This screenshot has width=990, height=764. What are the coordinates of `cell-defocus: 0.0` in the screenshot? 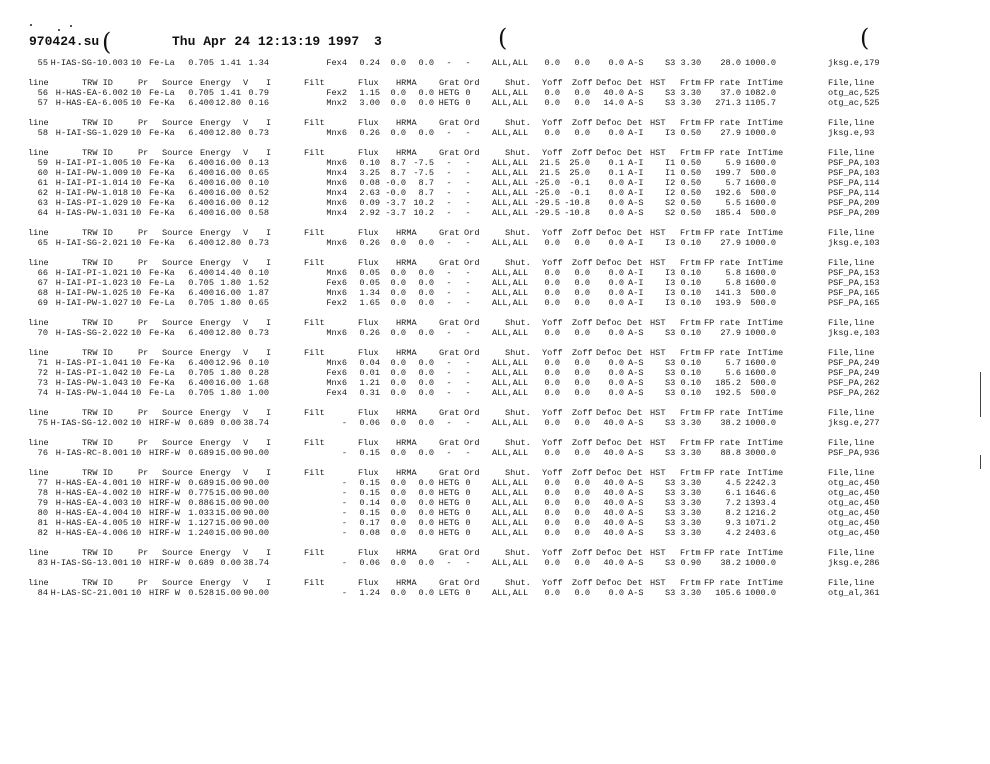 It's located at (616, 303).